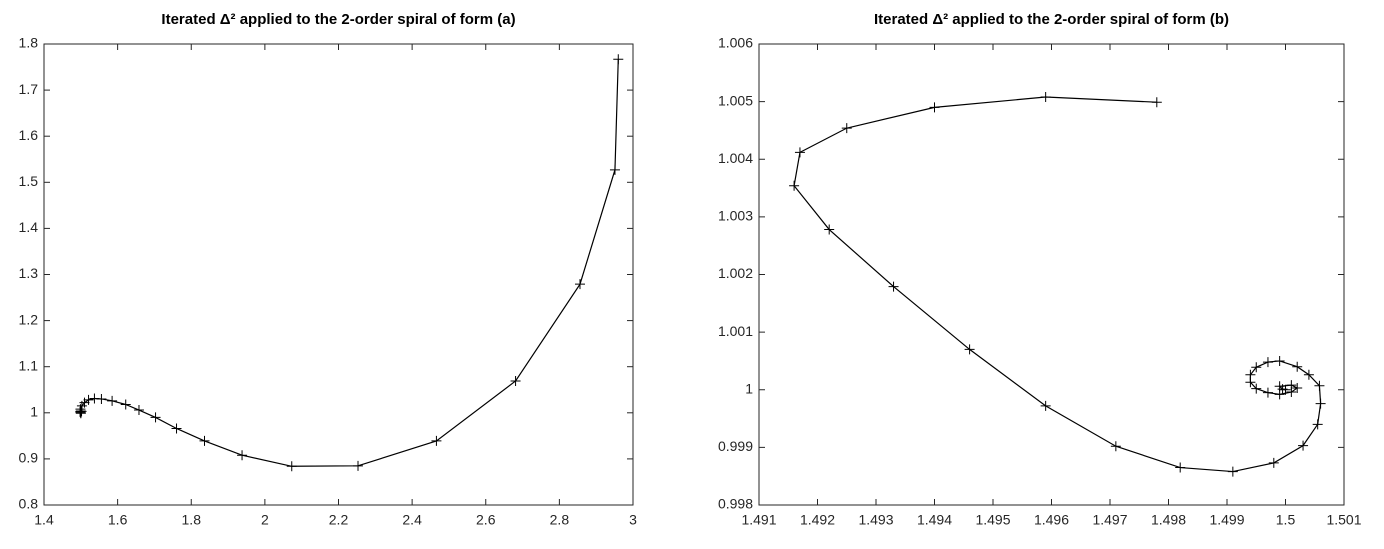  Describe the element at coordinates (735, 158) in the screenshot. I see `y-tick-label: 1.004` at that location.